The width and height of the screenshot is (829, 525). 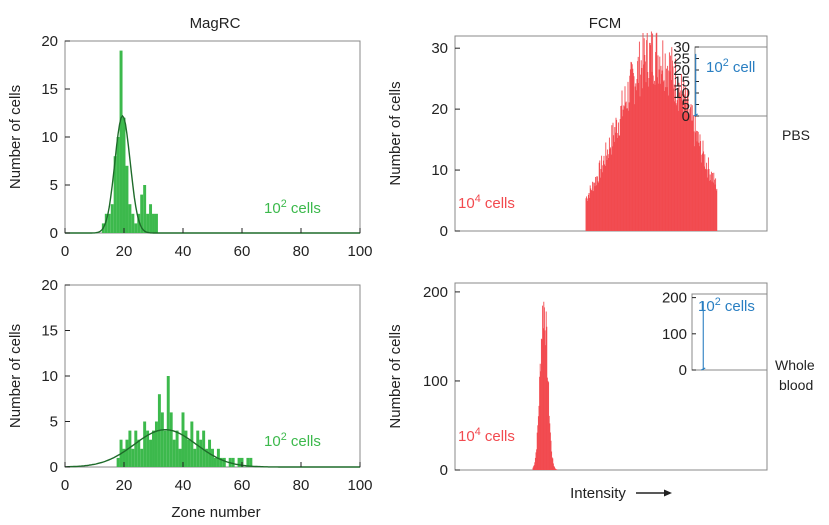 What do you see at coordinates (742, 67) in the screenshot?
I see `annotation-rest: cell` at bounding box center [742, 67].